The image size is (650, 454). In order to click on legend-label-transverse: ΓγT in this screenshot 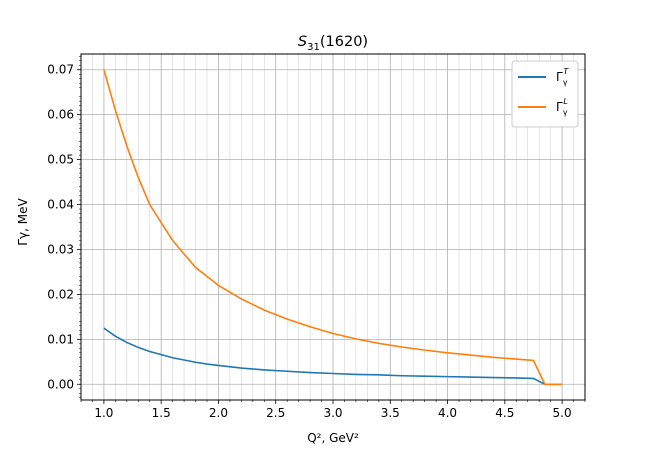, I will do `click(562, 77)`.